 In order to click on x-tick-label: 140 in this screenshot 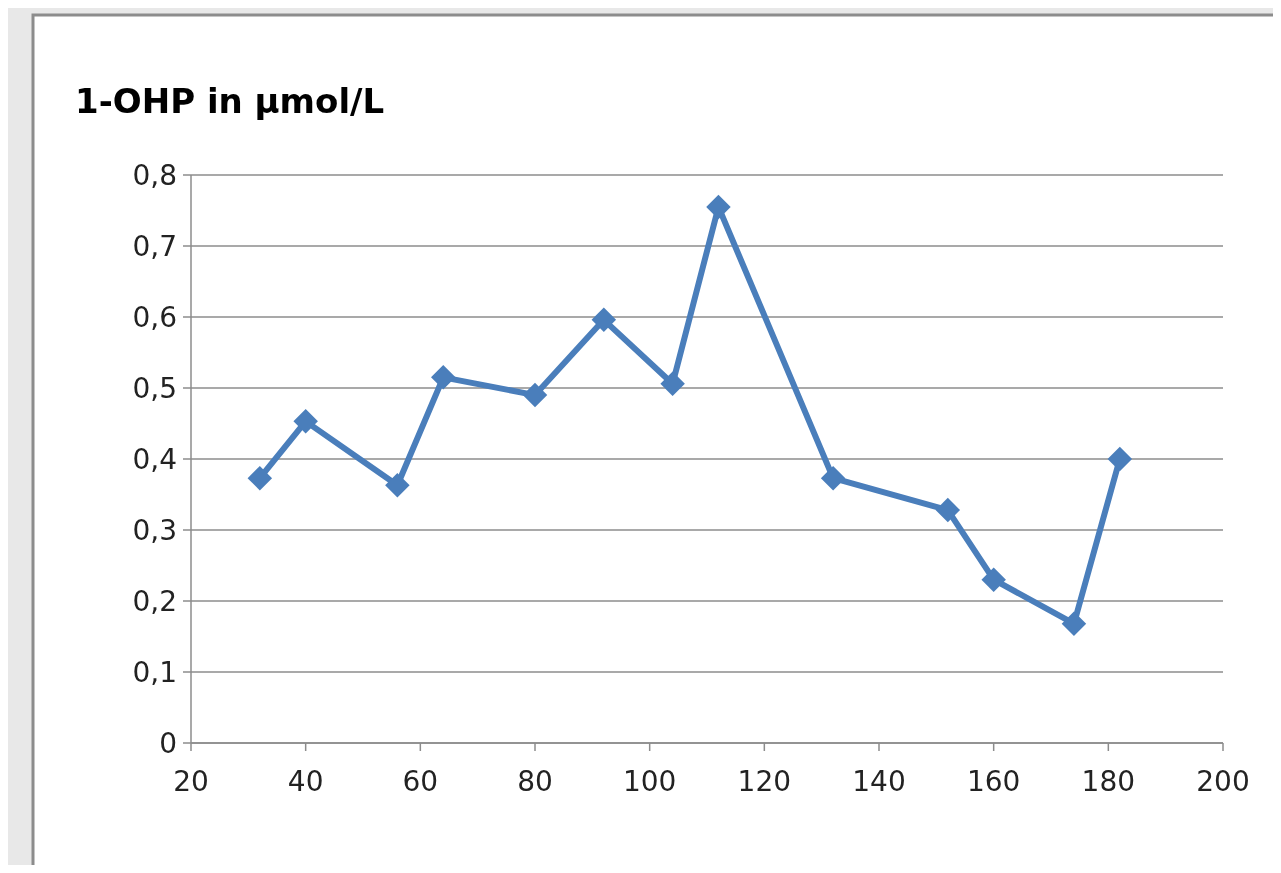, I will do `click(879, 781)`.